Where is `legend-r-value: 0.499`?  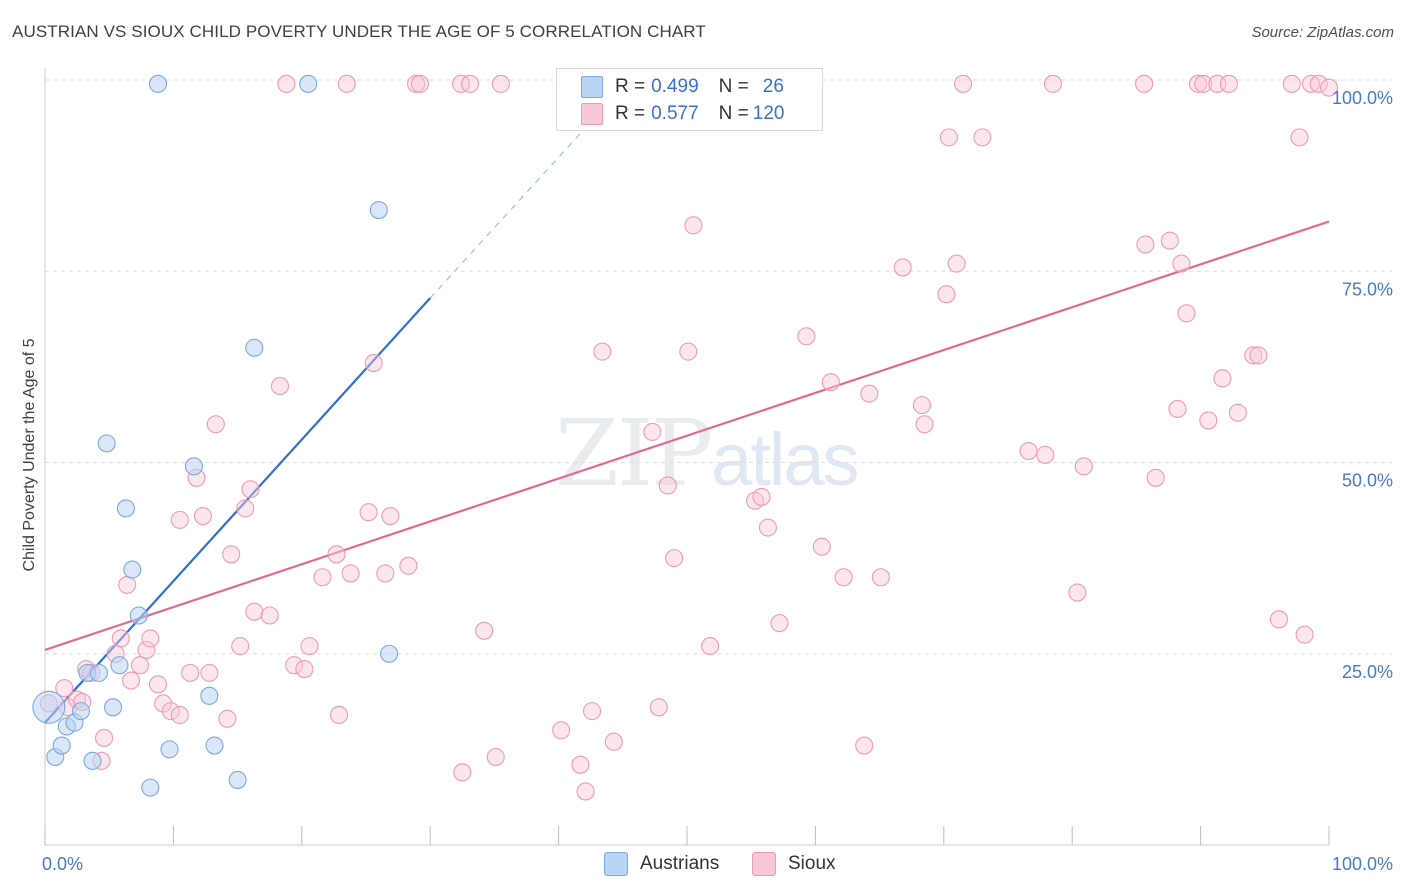
legend-r-value: 0.499 is located at coordinates (675, 86).